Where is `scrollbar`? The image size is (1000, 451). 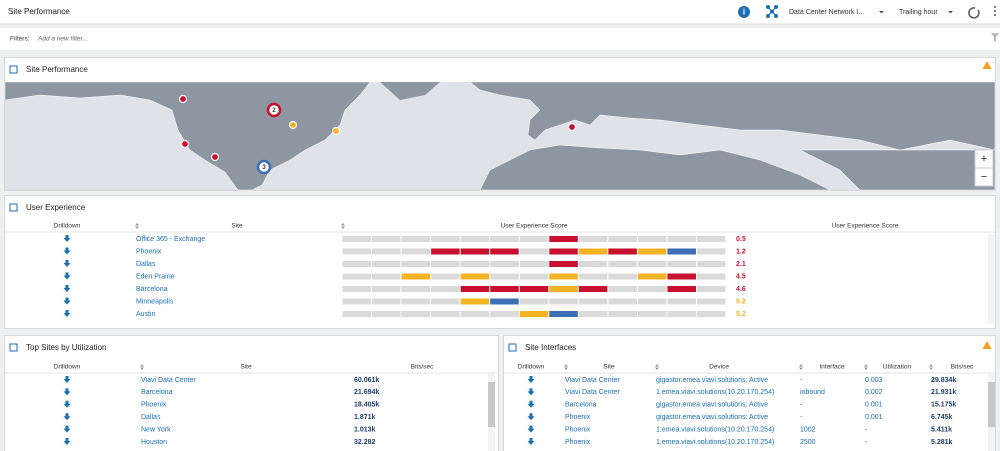
scrollbar is located at coordinates (991, 279).